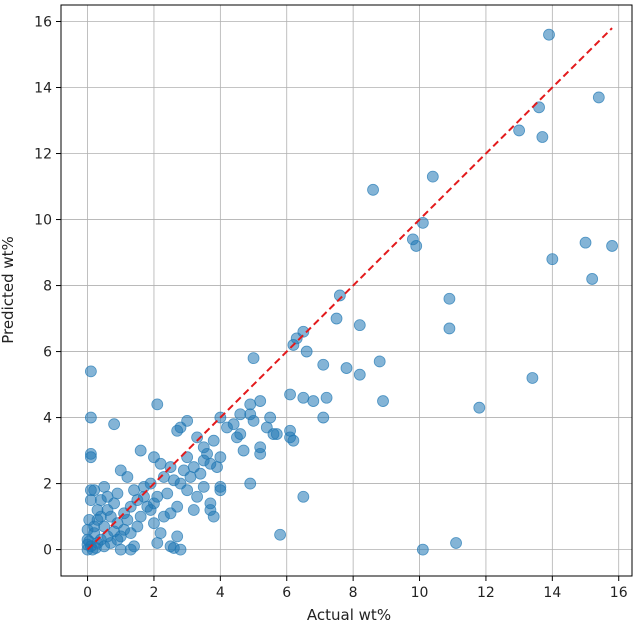 The height and width of the screenshot is (626, 640). Describe the element at coordinates (43, 23) in the screenshot. I see `y-tick-label: 16` at that location.